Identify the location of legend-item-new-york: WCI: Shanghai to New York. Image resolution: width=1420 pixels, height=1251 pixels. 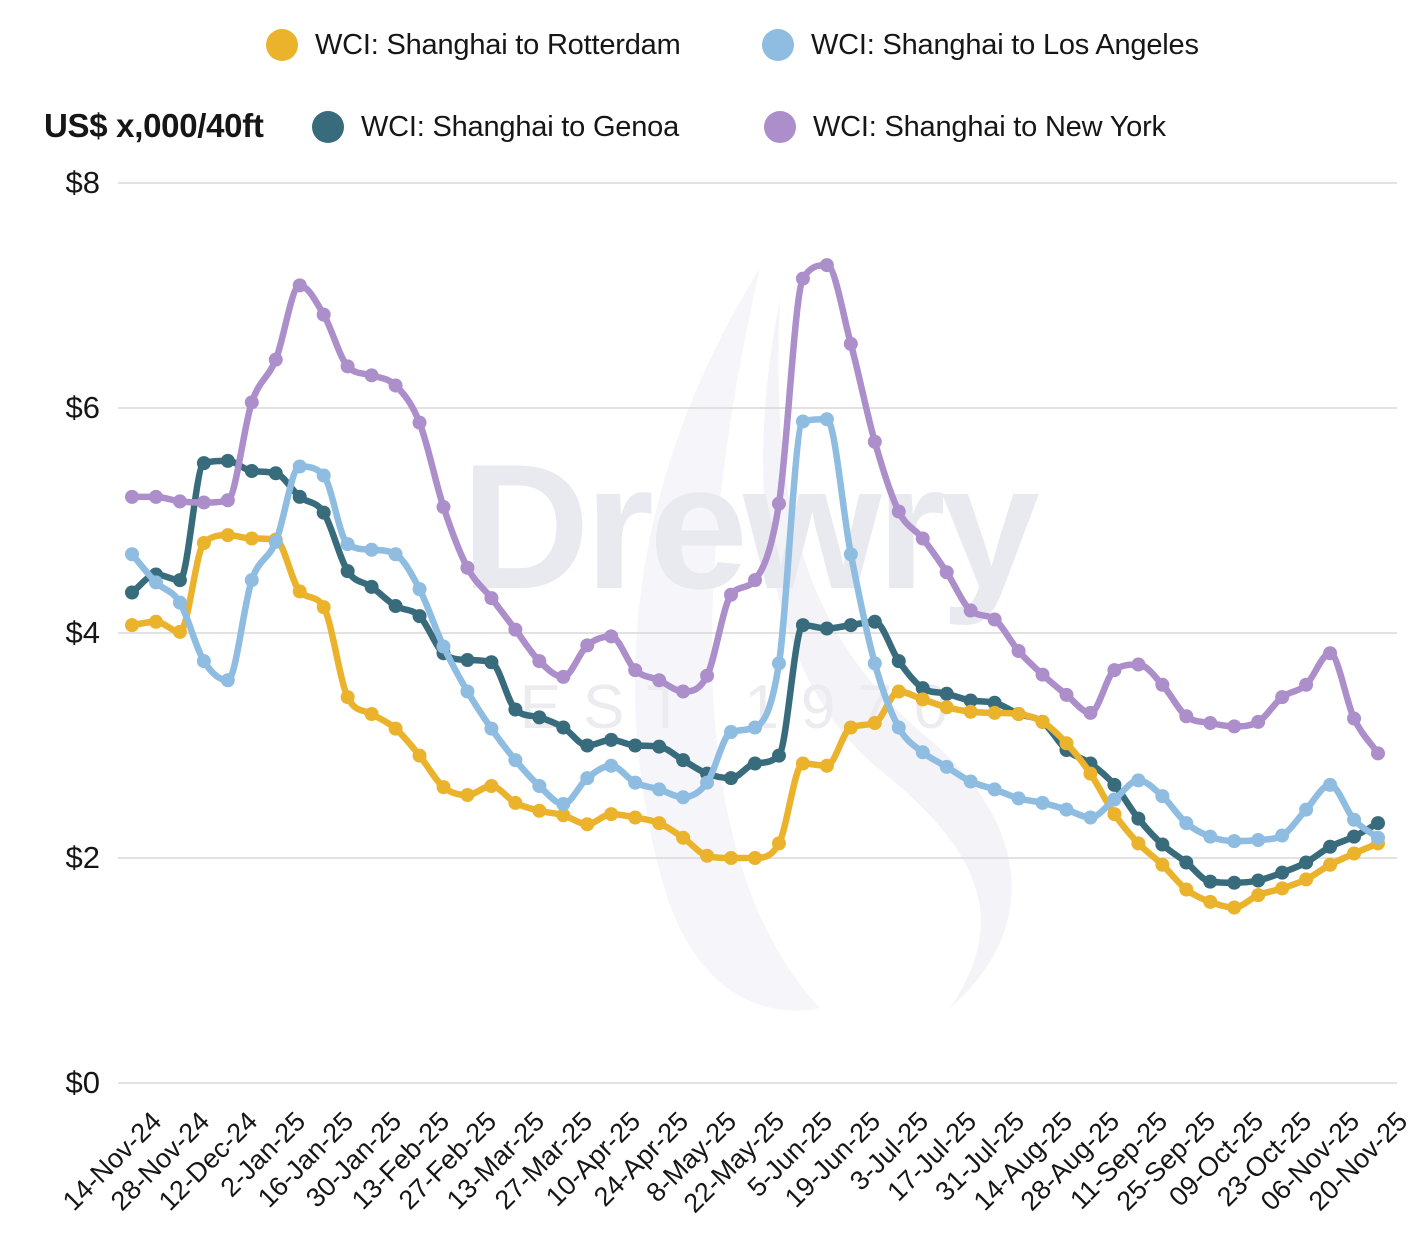
(965, 127).